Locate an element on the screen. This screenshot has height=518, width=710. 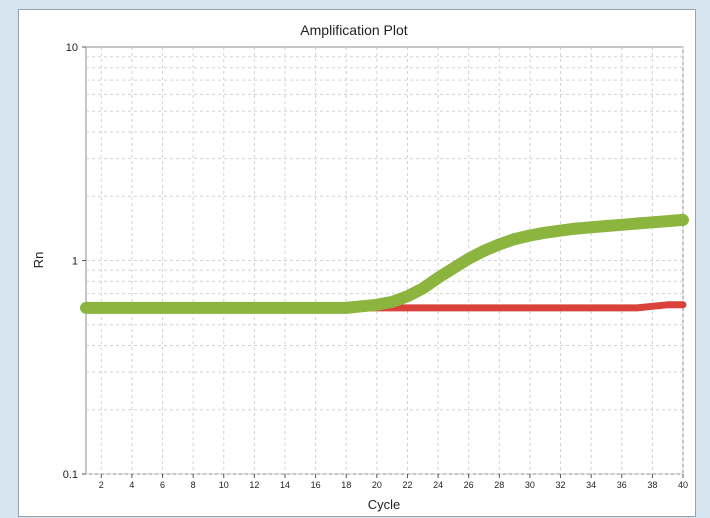
x-tick-label: 24 is located at coordinates (438, 485).